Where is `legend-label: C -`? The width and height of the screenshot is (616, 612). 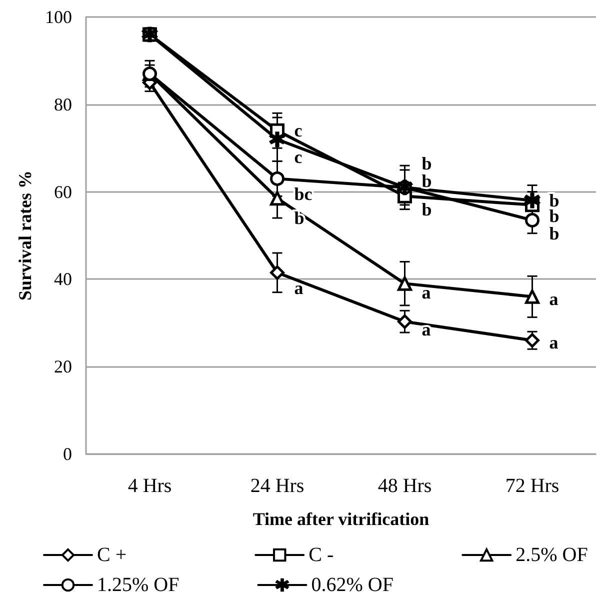
legend-label: C - is located at coordinates (321, 555).